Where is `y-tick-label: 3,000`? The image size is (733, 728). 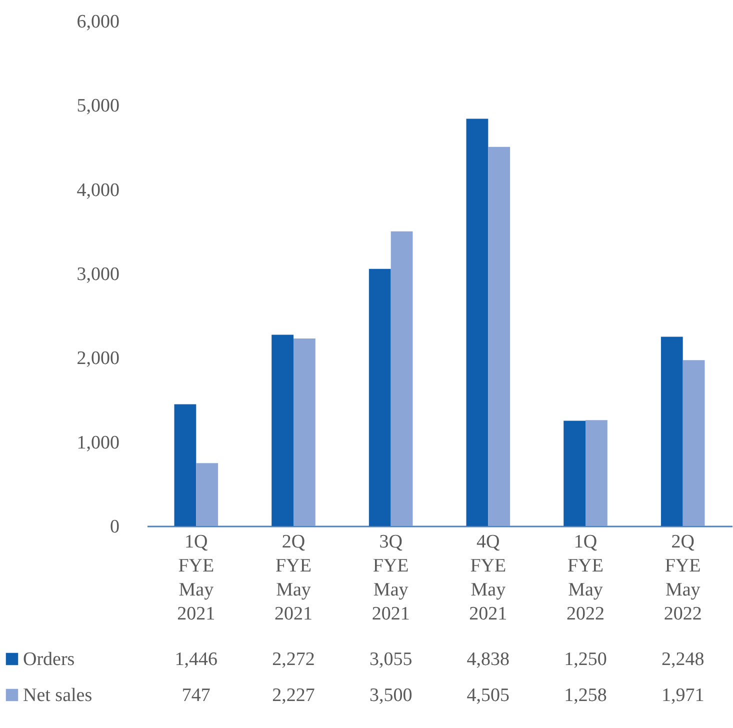
y-tick-label: 3,000 is located at coordinates (98, 274).